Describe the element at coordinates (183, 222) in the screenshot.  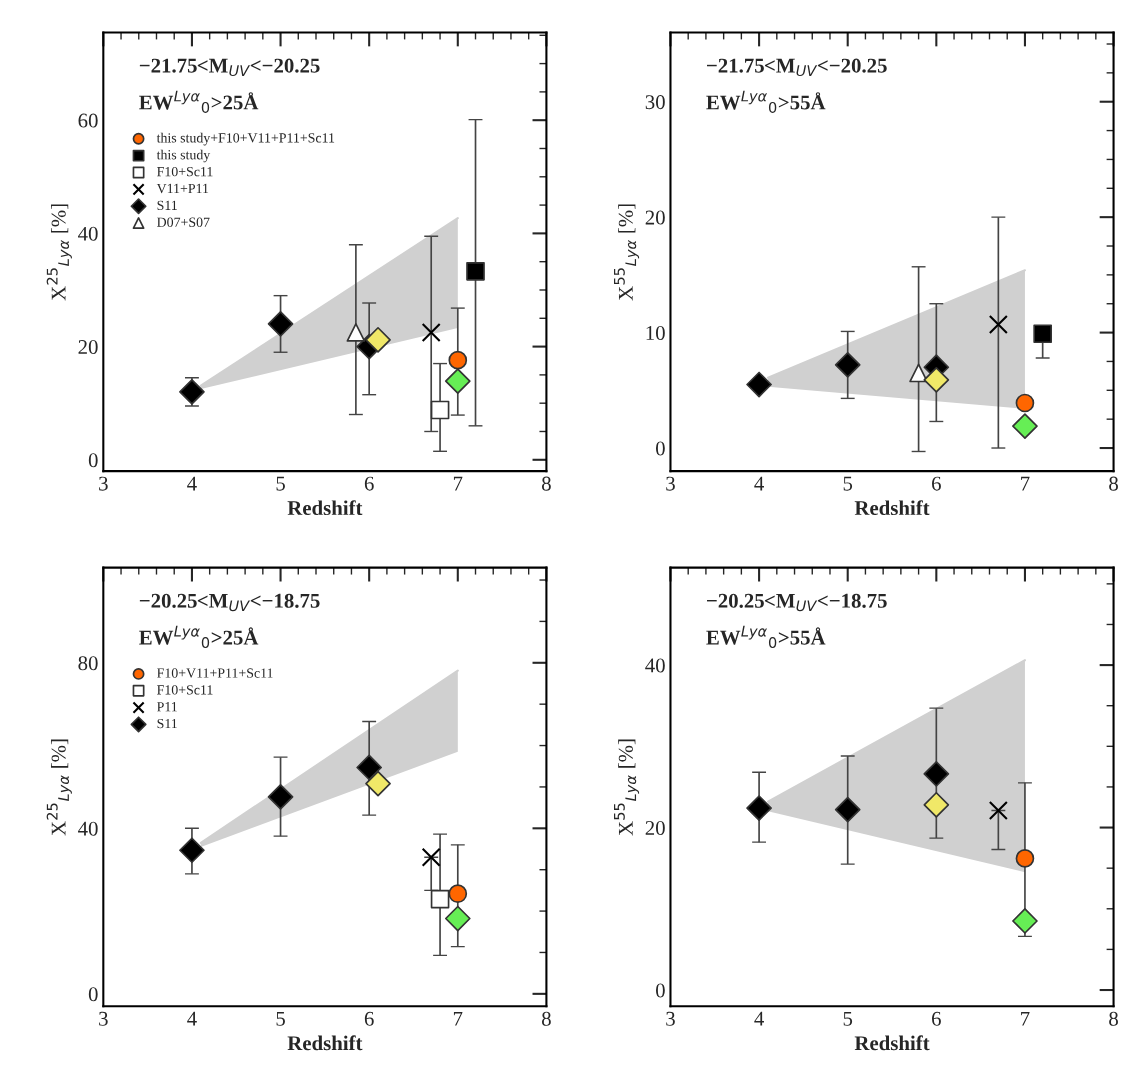
I see `legend-label: D07+S07` at that location.